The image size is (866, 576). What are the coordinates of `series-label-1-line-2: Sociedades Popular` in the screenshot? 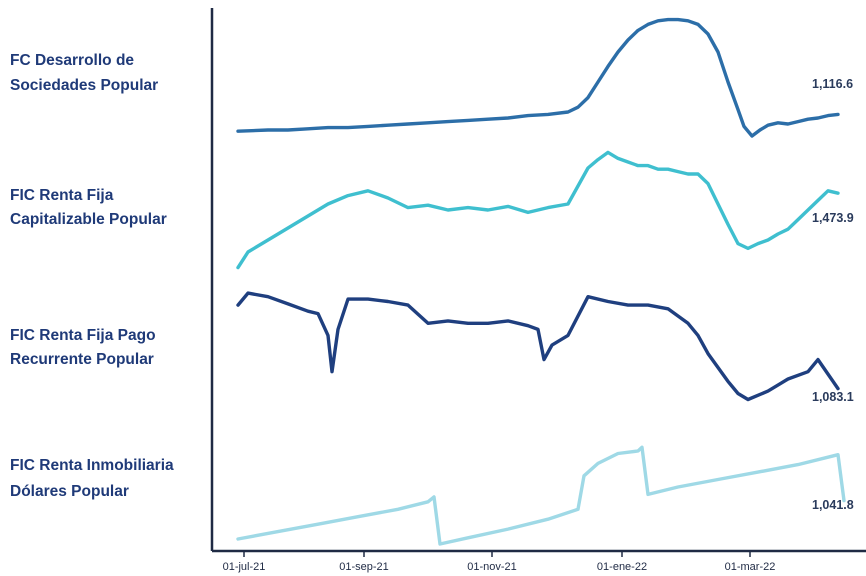 It's located at (84, 85).